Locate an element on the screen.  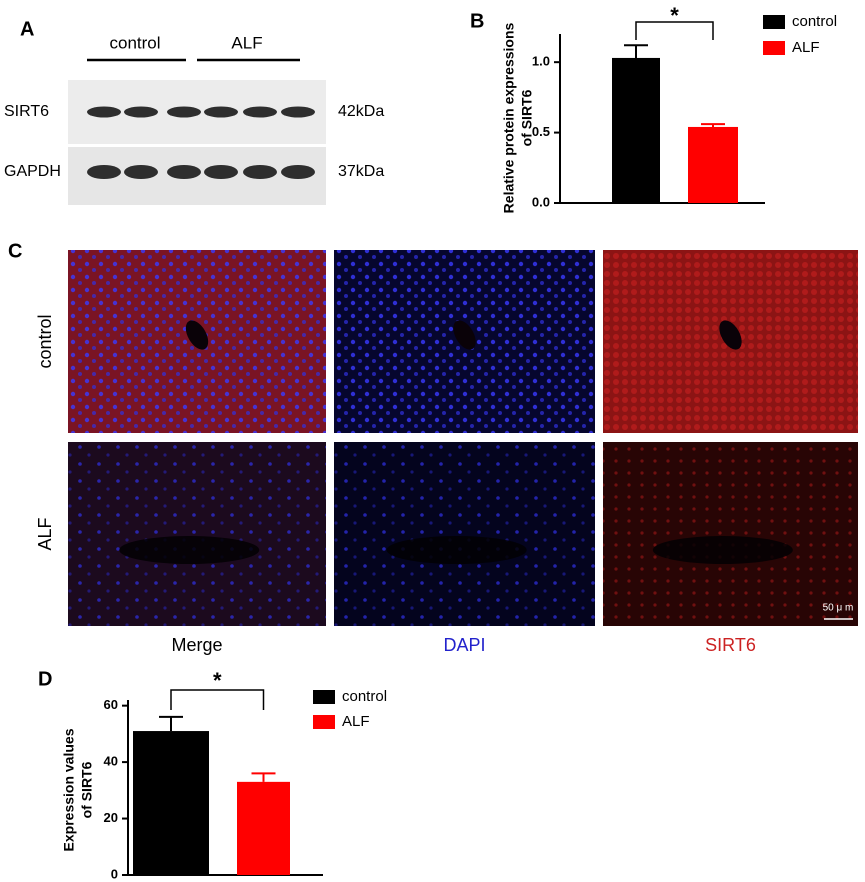
row-label: SIRT6 is located at coordinates (26, 111).